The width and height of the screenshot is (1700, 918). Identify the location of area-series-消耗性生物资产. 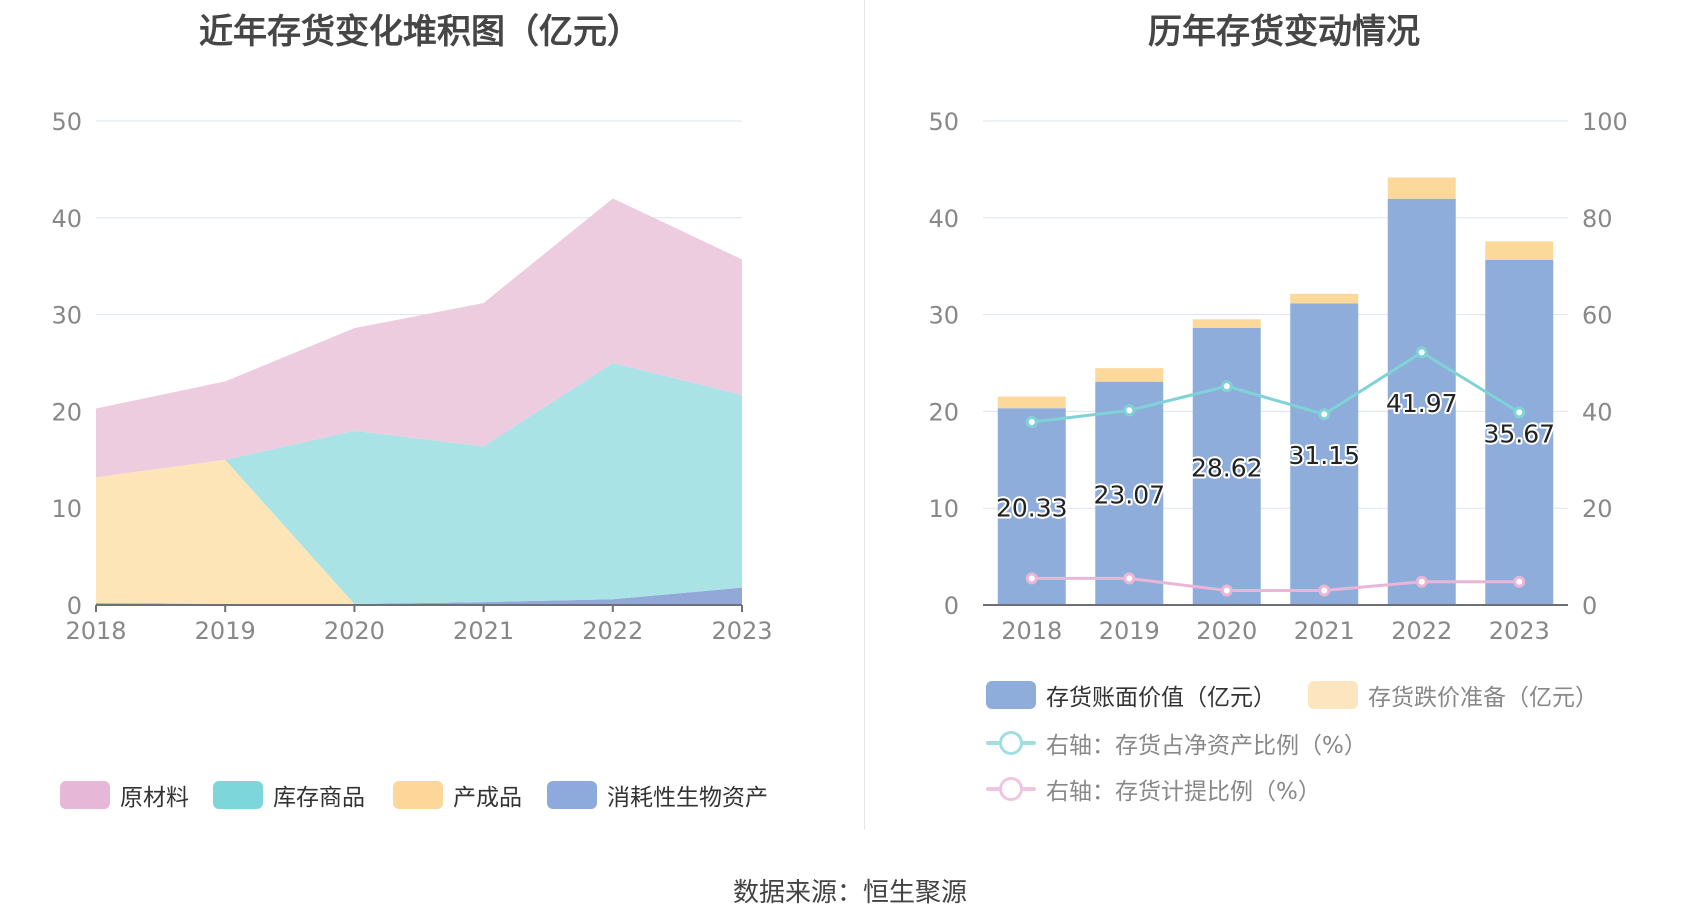
(419, 596).